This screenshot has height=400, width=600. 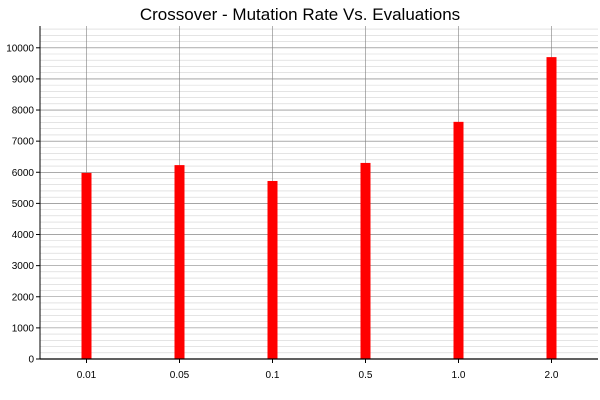 What do you see at coordinates (318, 370) in the screenshot?
I see `x-axis-ticks: 0.01 0.05 0.1 0.5 1.0 2.0` at bounding box center [318, 370].